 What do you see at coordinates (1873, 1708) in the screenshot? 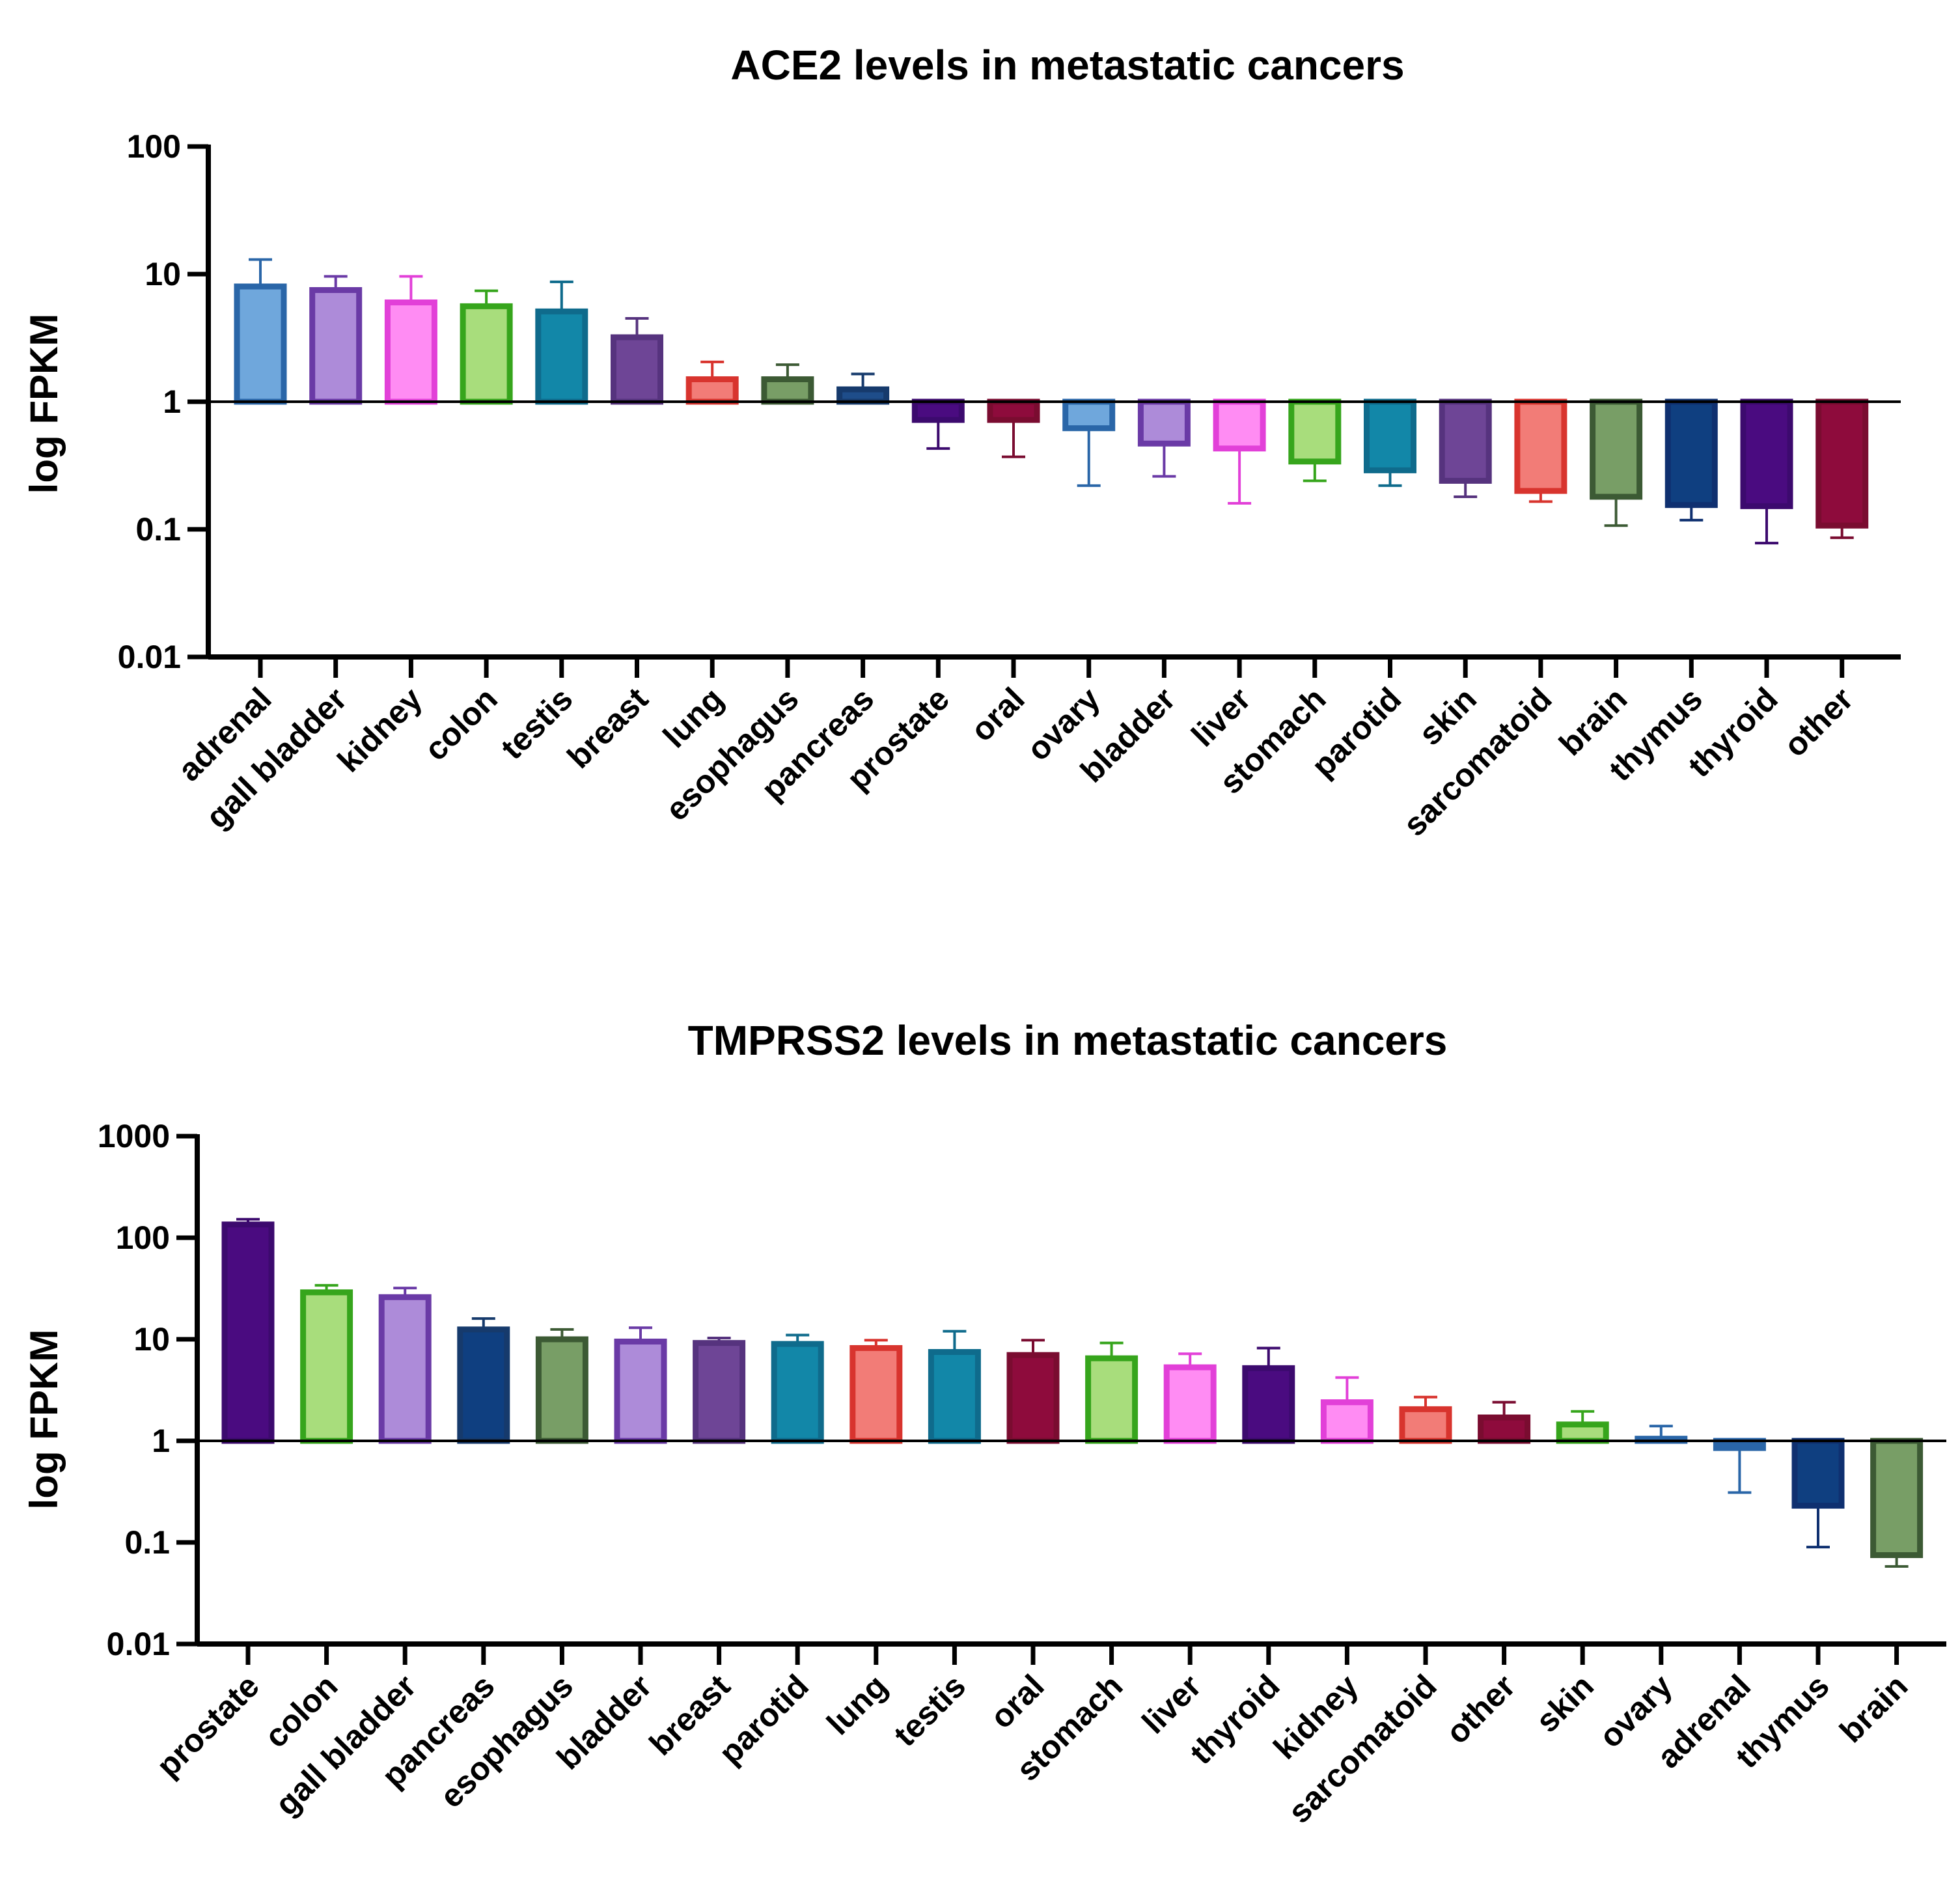
I see `x-category-label: brain` at bounding box center [1873, 1708].